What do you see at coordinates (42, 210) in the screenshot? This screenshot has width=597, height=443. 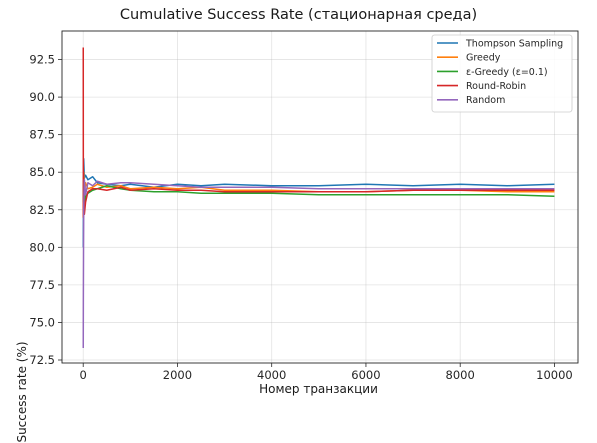 I see `y-tick-label: 82.5` at bounding box center [42, 210].